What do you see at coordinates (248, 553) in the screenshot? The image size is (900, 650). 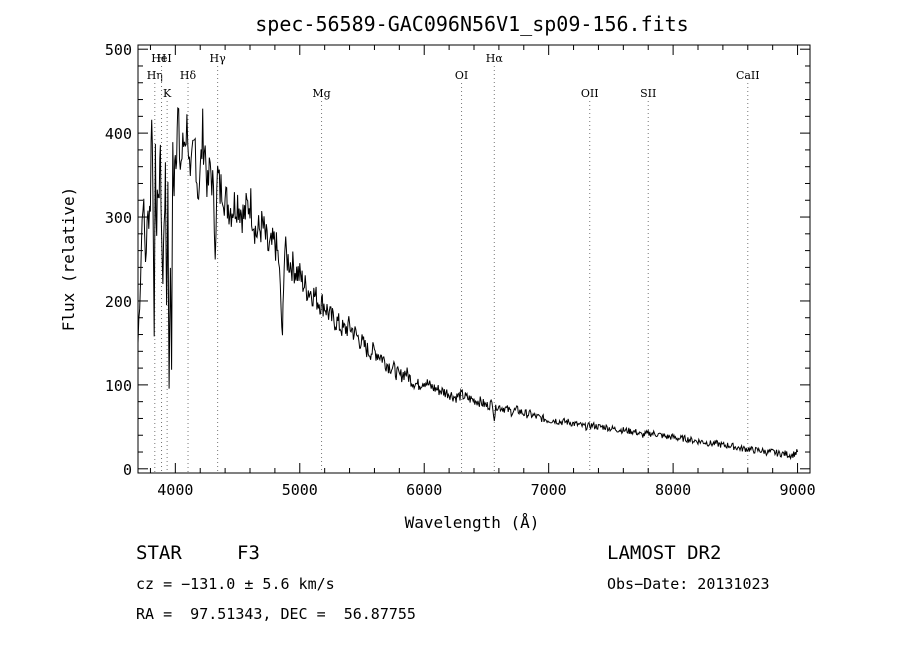 I see `object-subclass: F3` at bounding box center [248, 553].